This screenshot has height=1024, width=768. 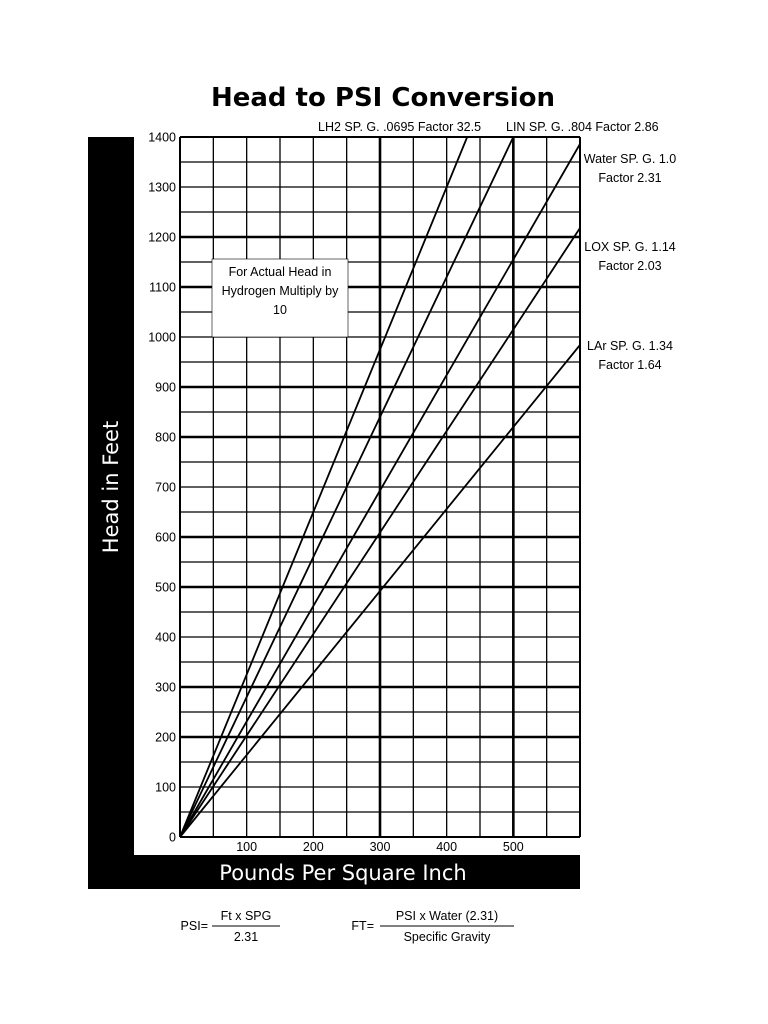 What do you see at coordinates (447, 916) in the screenshot?
I see `ft-formula-numerator: PSI x Water (2.31)` at bounding box center [447, 916].